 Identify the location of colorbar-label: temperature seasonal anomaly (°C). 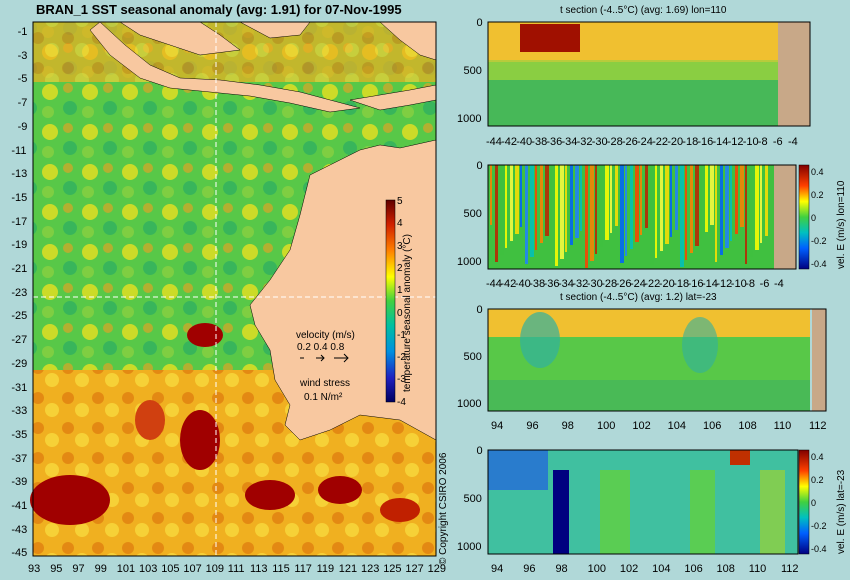
(407, 313).